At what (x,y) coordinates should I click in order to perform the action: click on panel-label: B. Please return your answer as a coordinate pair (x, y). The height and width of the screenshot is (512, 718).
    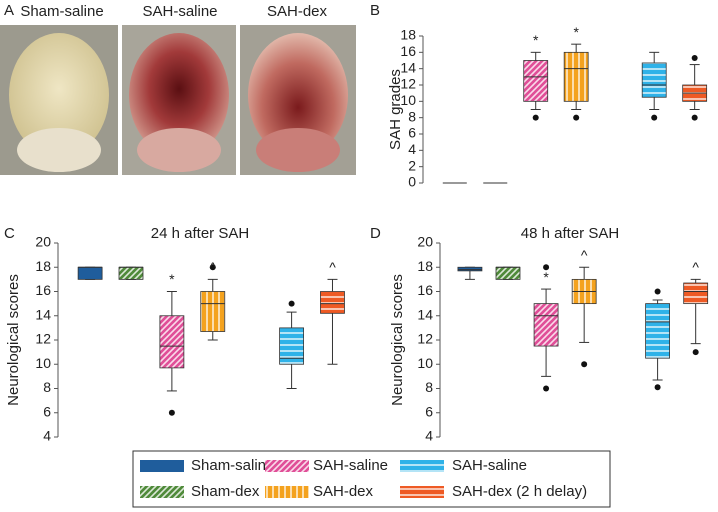
    Looking at the image, I should click on (375, 10).